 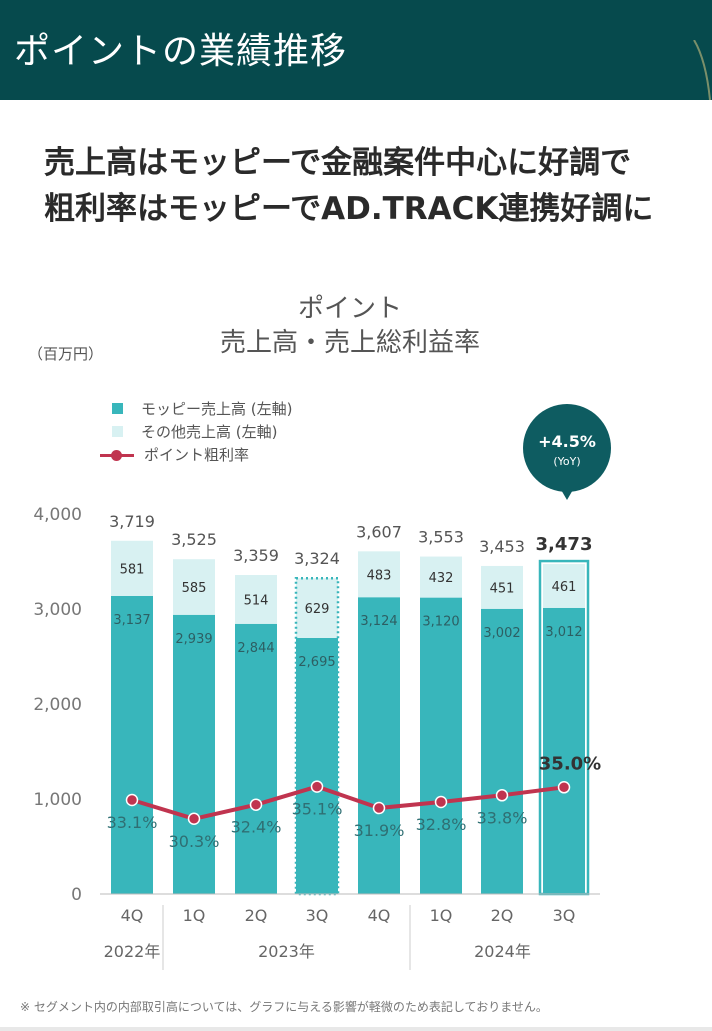 I want to click on legend-swatch-margin, so click(x=117, y=455).